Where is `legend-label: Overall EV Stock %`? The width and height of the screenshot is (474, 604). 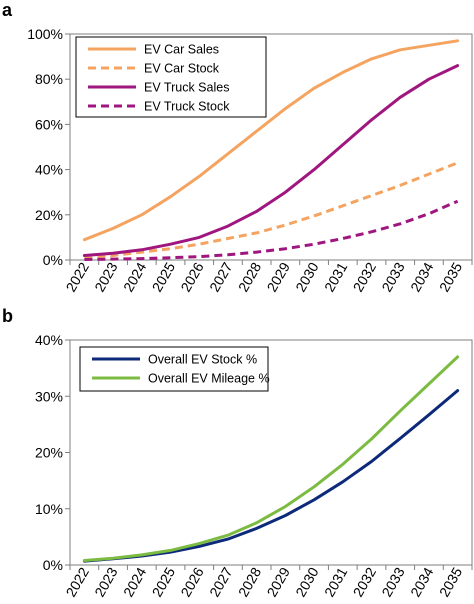
legend-label: Overall EV Stock % is located at coordinates (202, 360).